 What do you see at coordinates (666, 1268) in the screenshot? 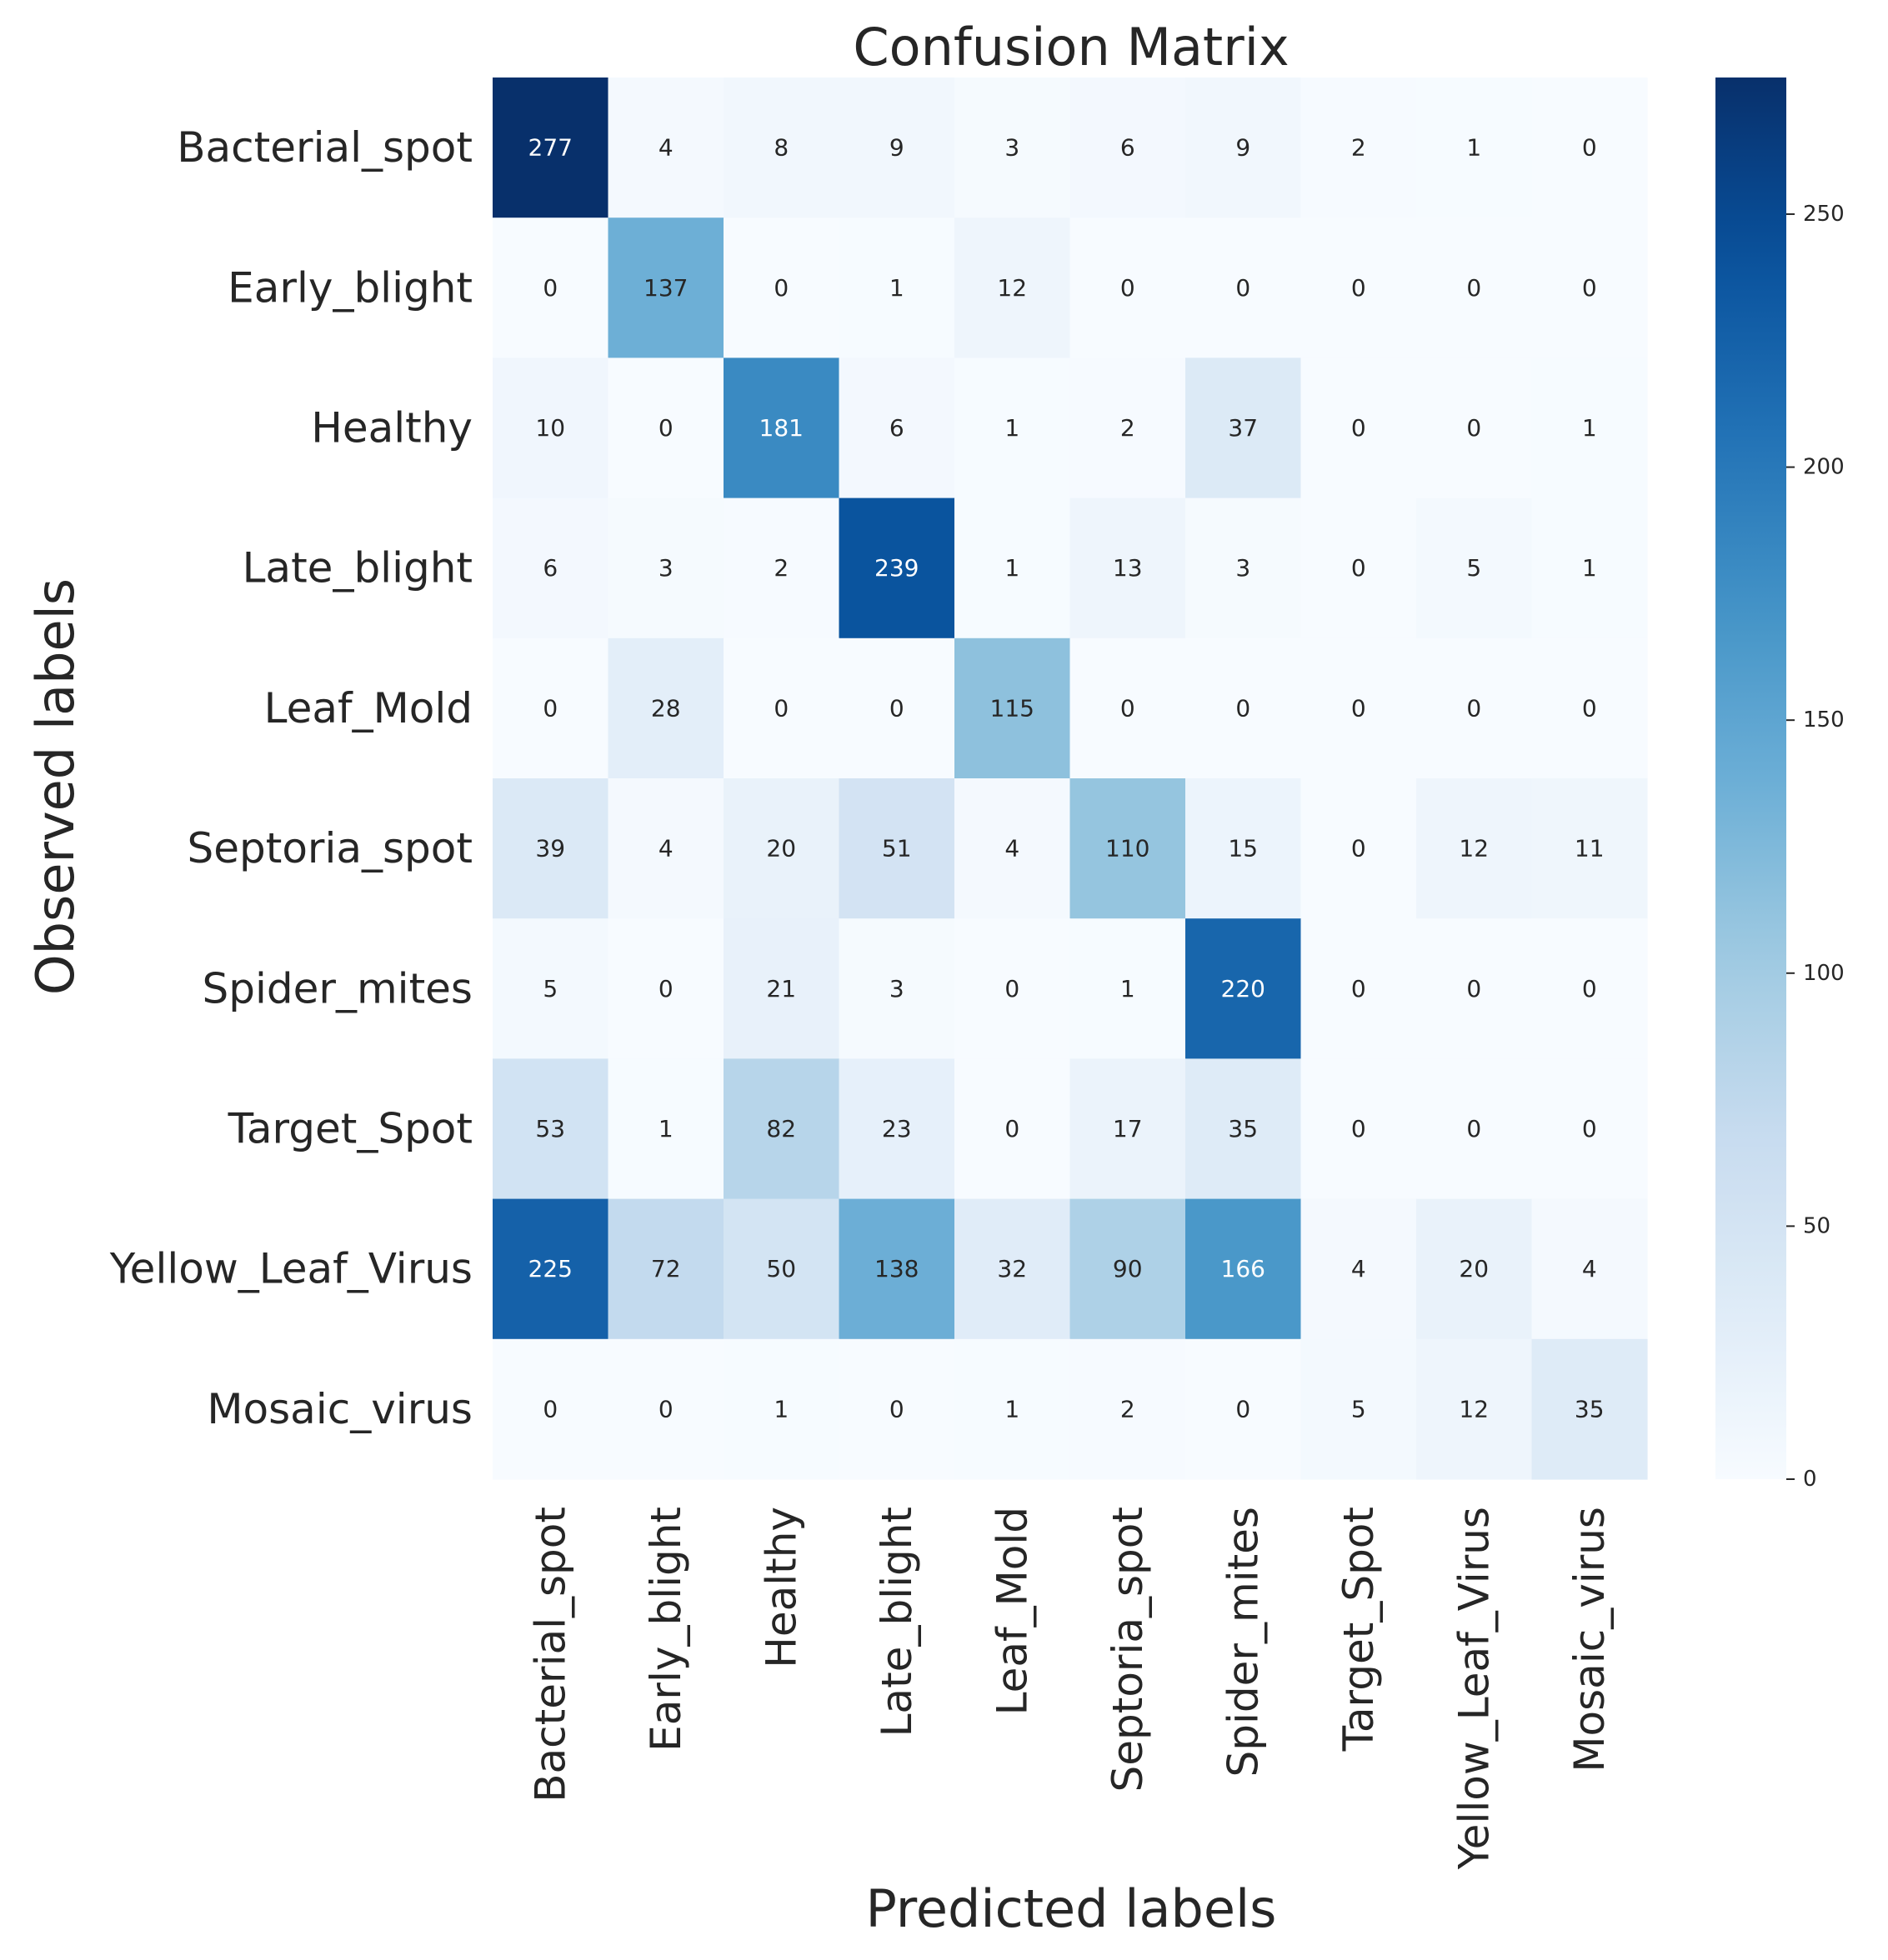
I see `cell-value-label: 72` at bounding box center [666, 1268].